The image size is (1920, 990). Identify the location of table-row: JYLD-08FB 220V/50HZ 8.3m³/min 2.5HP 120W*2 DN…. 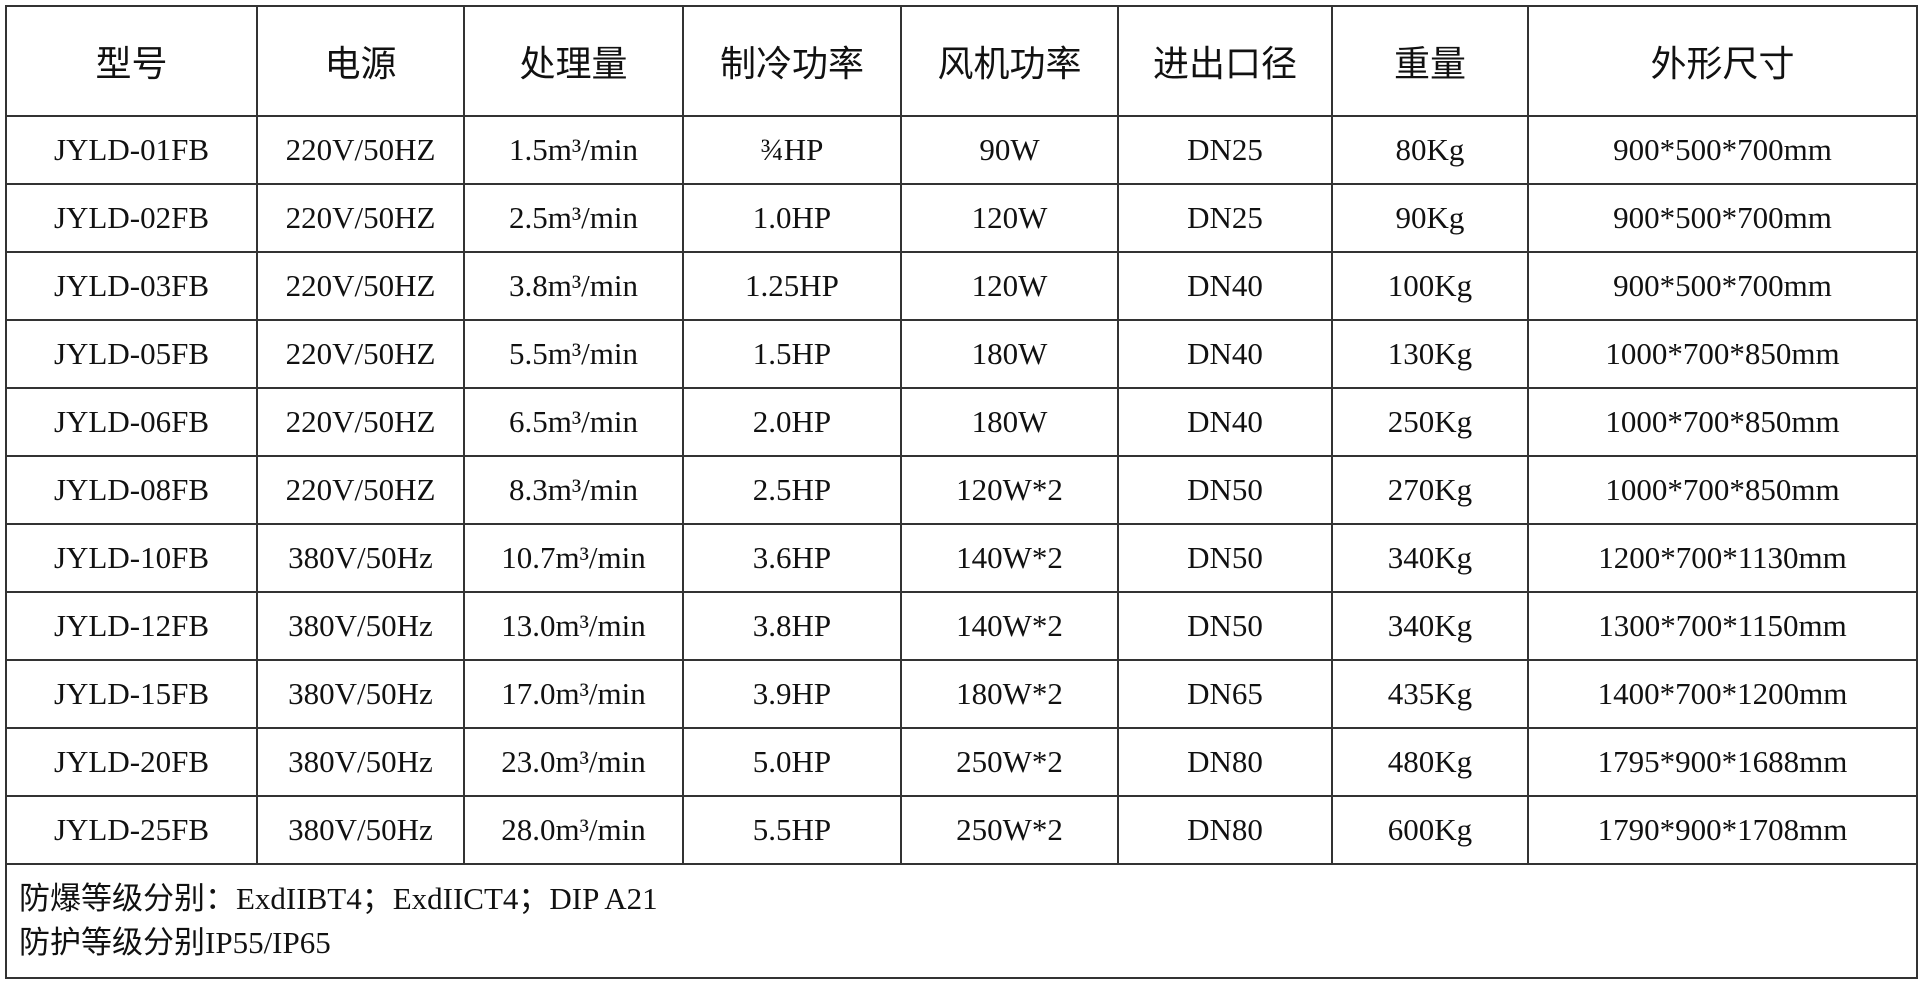
(961, 490).